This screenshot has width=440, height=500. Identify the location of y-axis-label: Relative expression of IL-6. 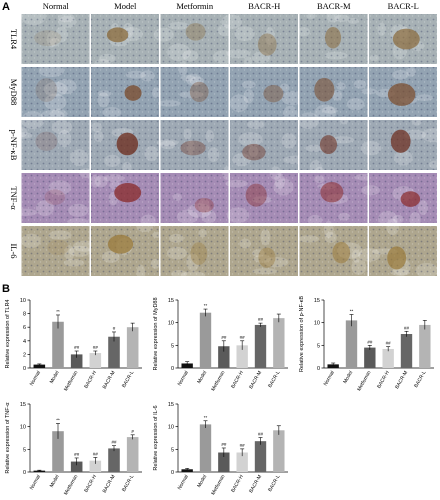
(156, 437).